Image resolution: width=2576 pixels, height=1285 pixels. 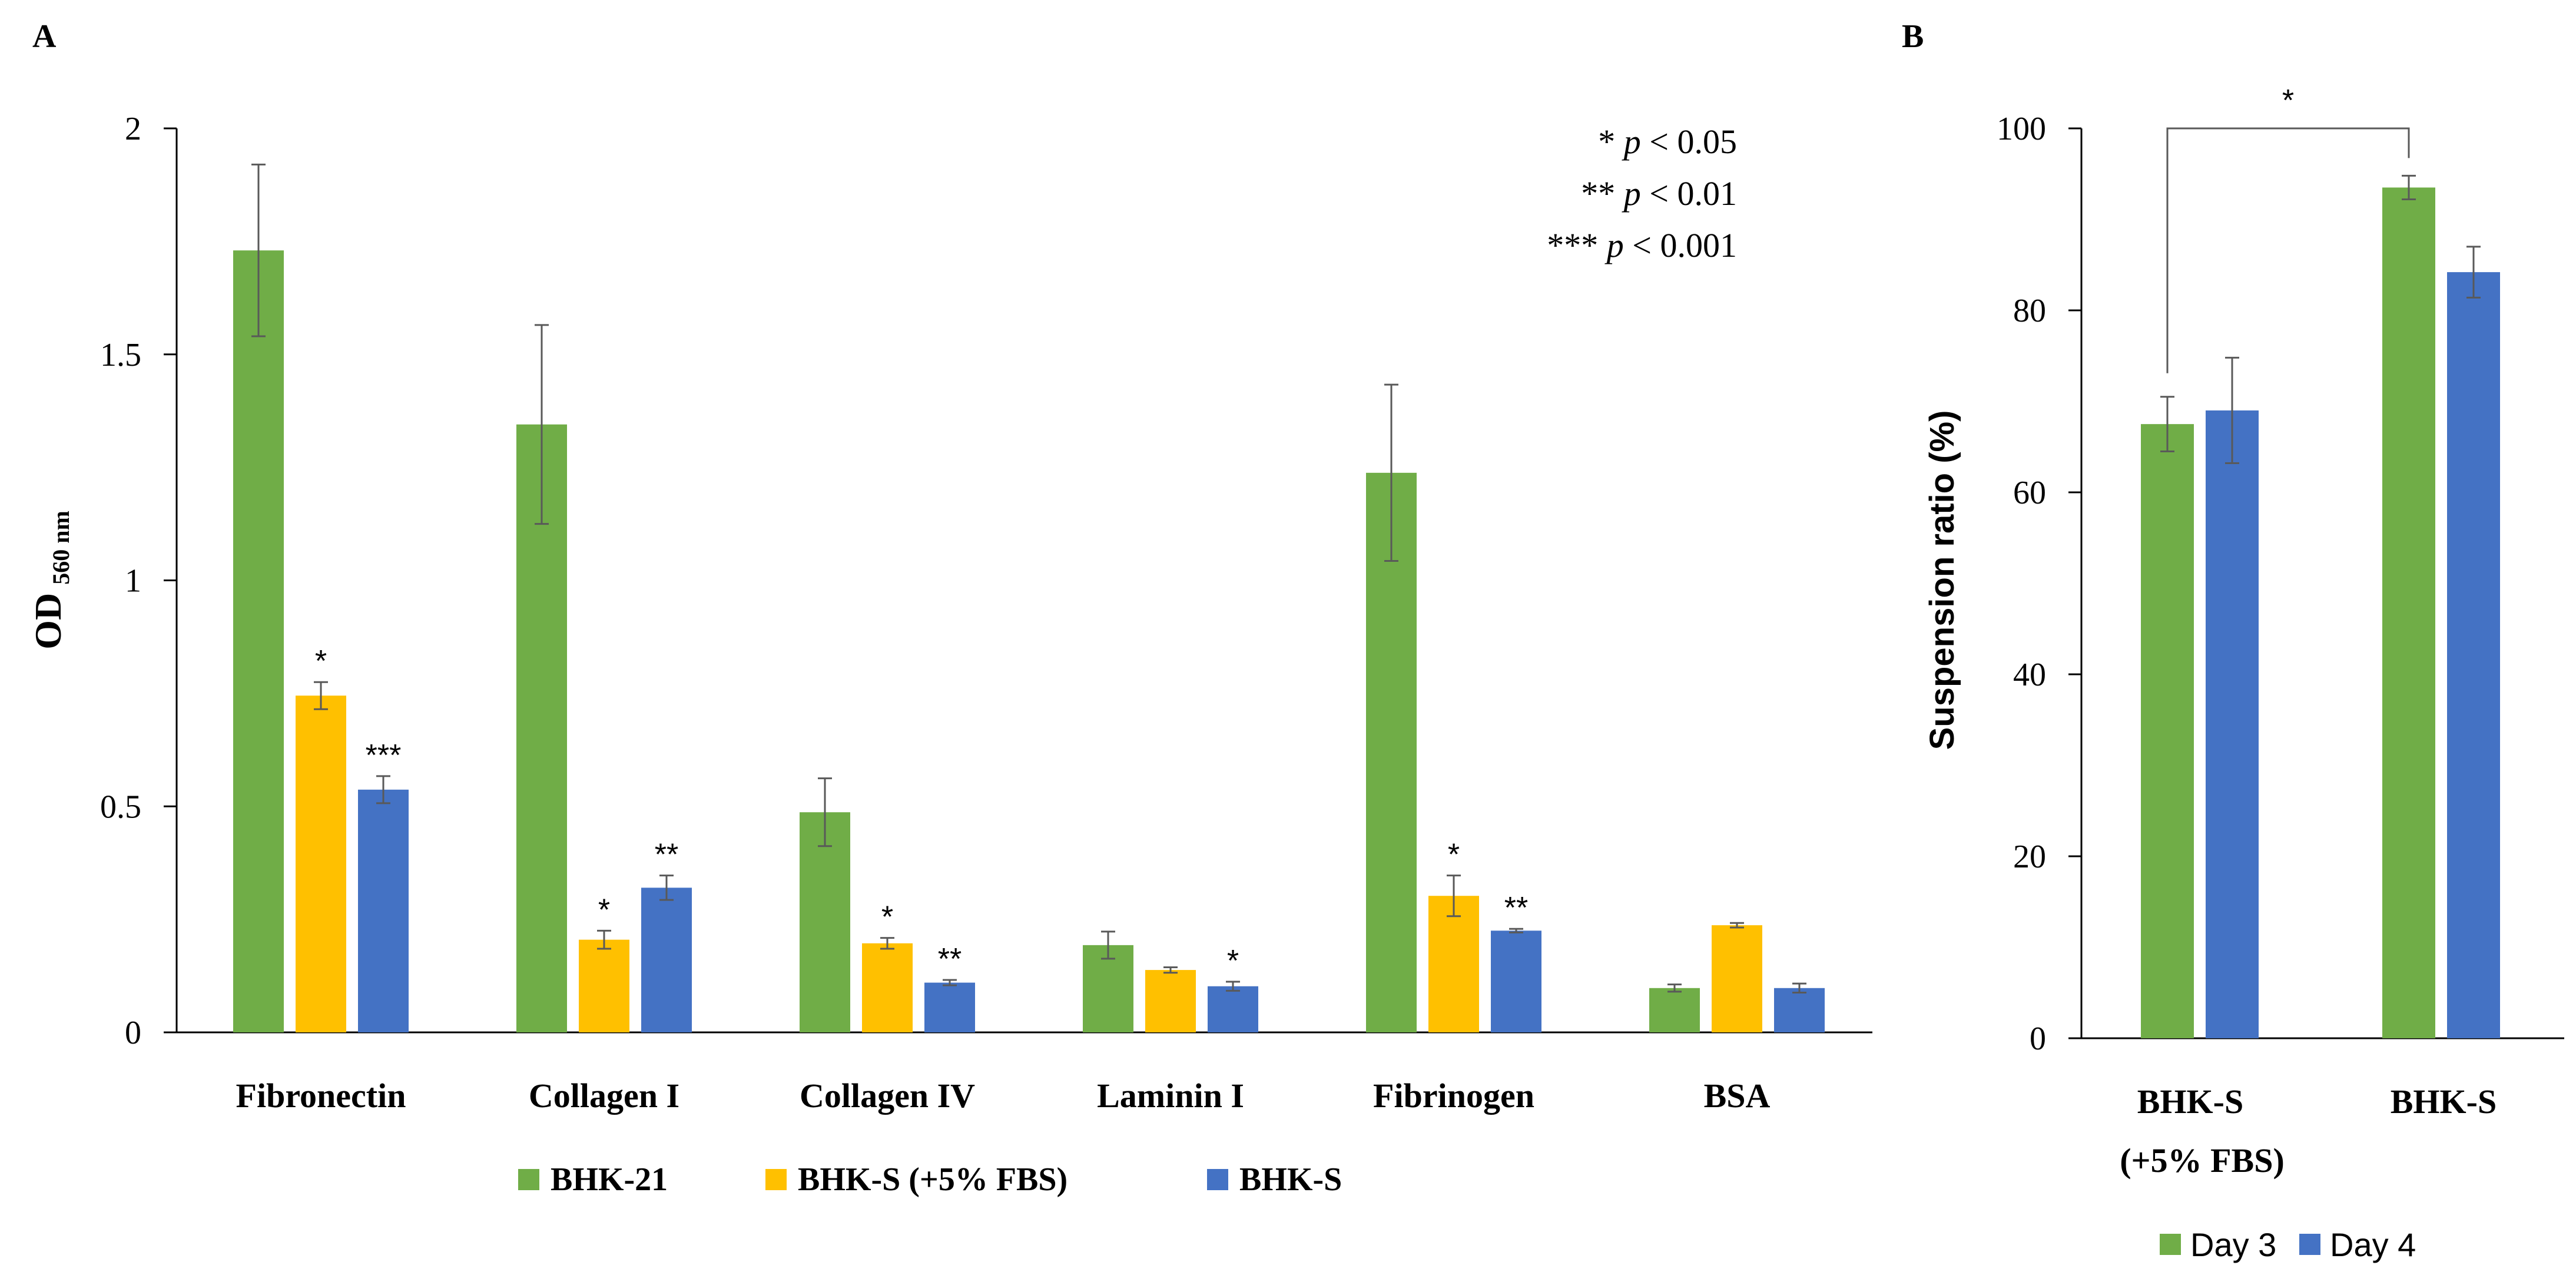 I want to click on sig-note-line-3: *** p < 0.001, so click(x=1642, y=245).